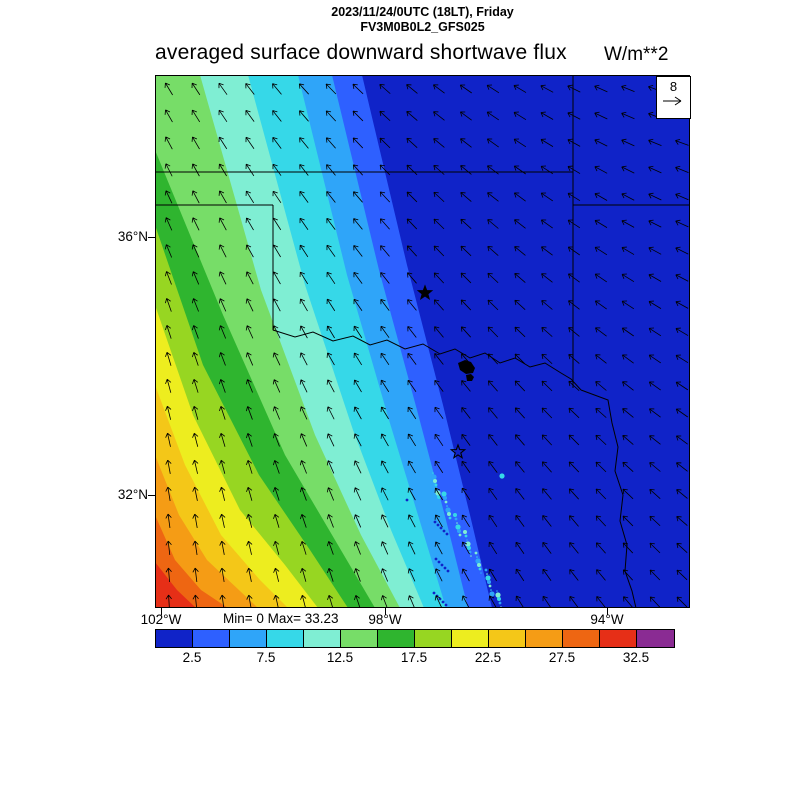 The image size is (800, 800). What do you see at coordinates (673, 86) in the screenshot?
I see `wind-reference-value: 8` at bounding box center [673, 86].